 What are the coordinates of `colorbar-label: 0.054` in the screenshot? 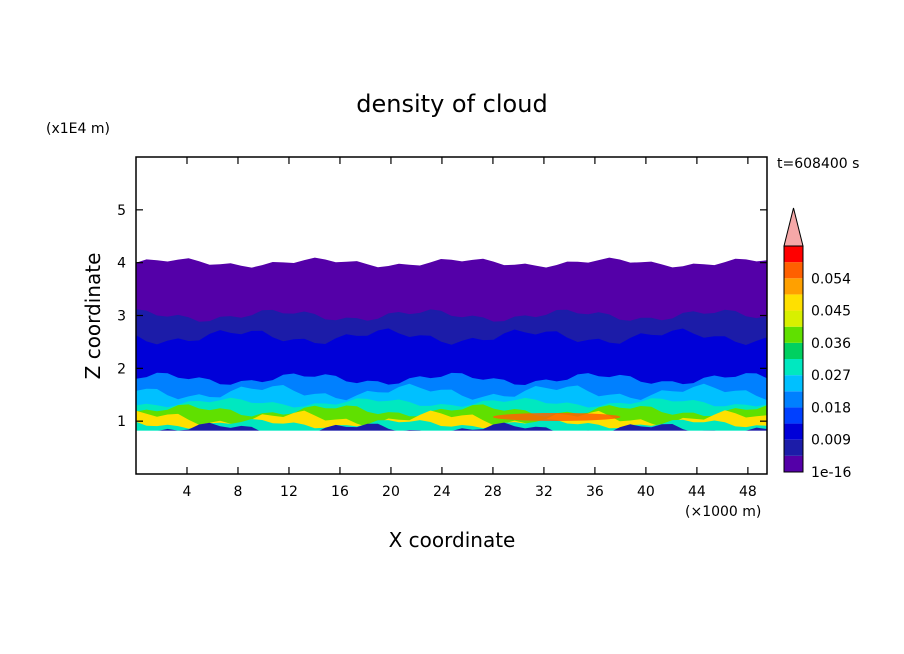 It's located at (831, 279).